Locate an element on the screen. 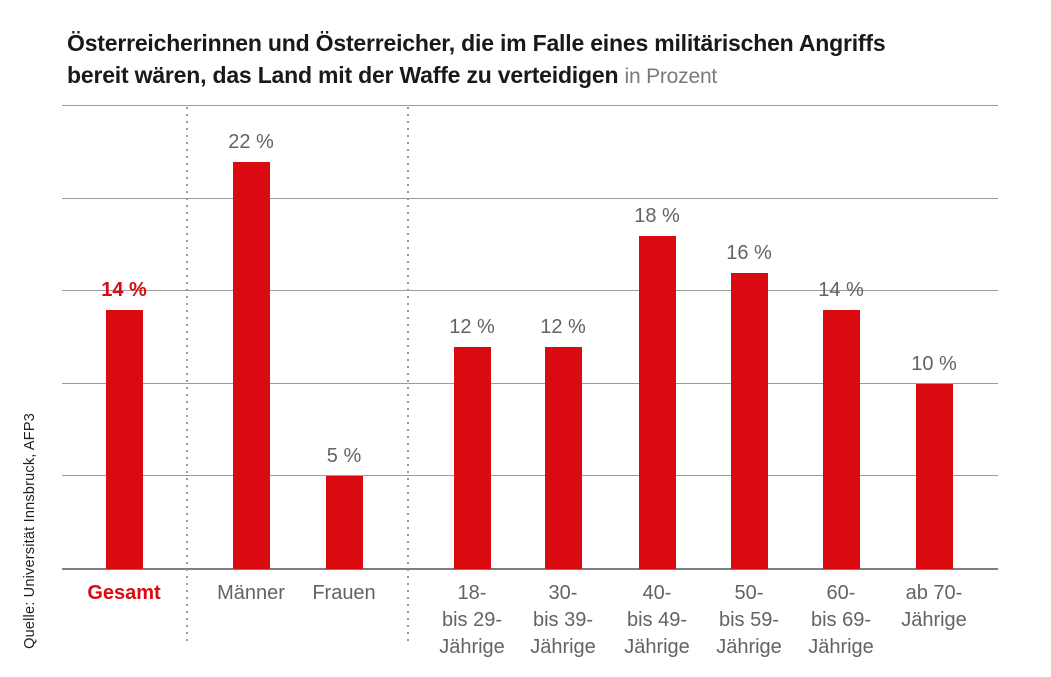 This screenshot has height=677, width=1051. bar-30-bis-39-j-hrige is located at coordinates (563, 457).